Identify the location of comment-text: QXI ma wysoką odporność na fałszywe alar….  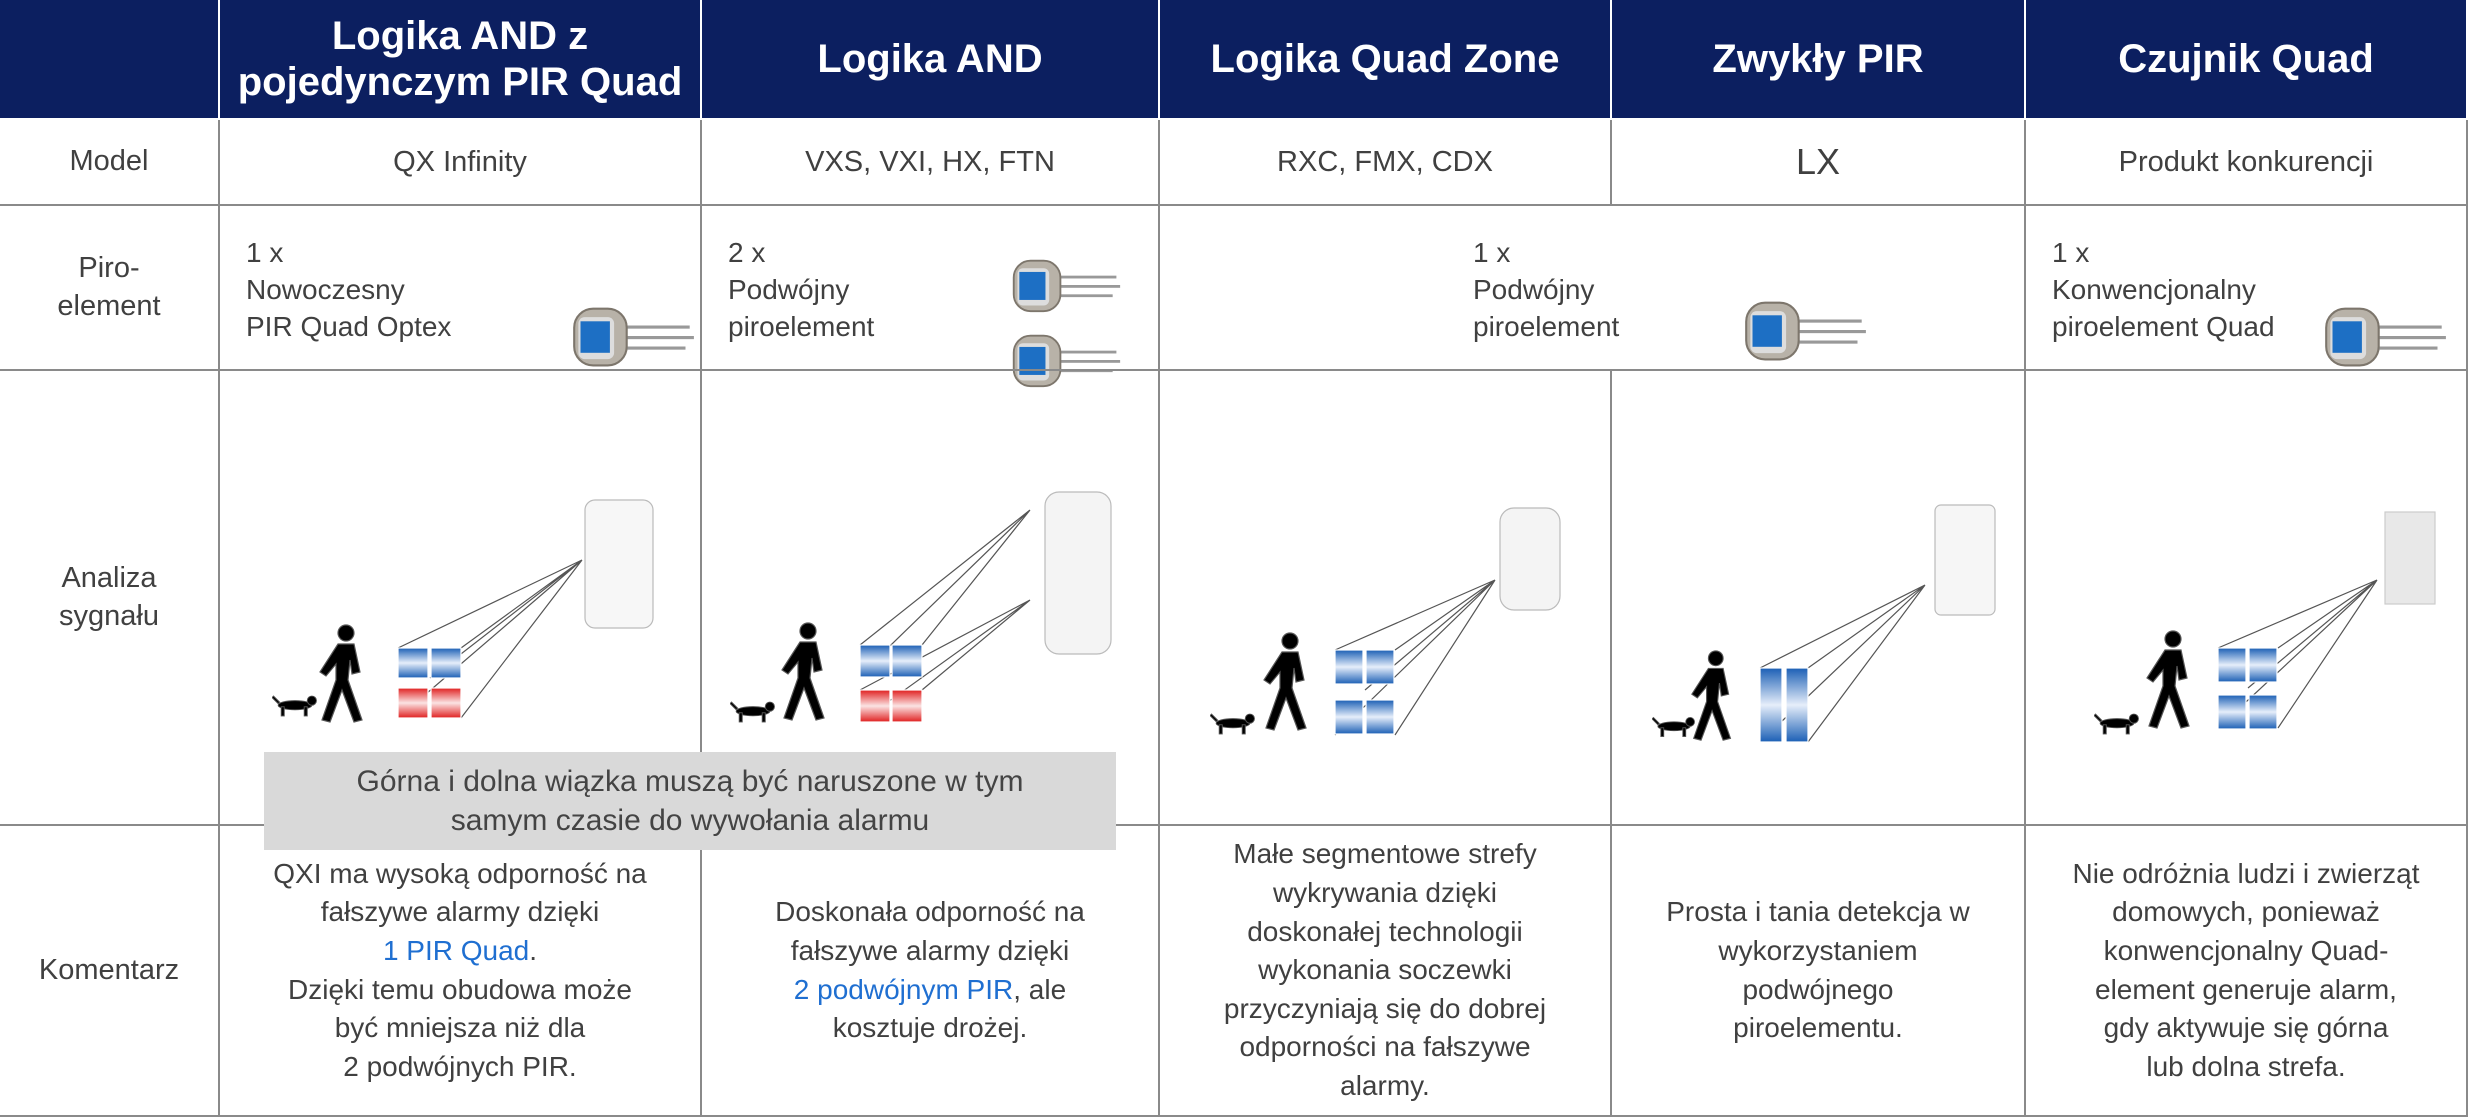
(460, 971).